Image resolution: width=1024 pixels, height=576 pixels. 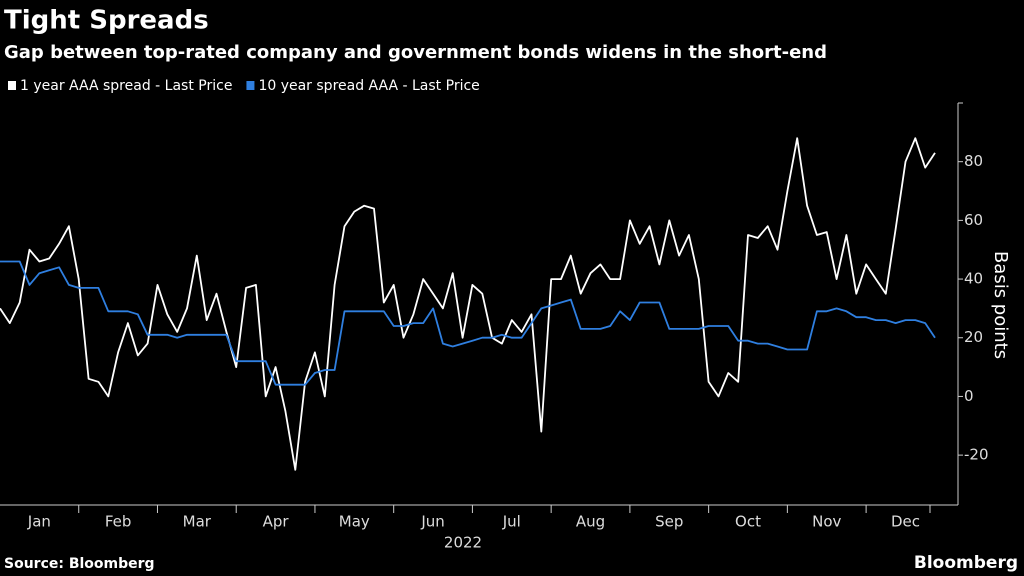 What do you see at coordinates (126, 86) in the screenshot?
I see `legend-label: 1 year AAA spread - Last Price` at bounding box center [126, 86].